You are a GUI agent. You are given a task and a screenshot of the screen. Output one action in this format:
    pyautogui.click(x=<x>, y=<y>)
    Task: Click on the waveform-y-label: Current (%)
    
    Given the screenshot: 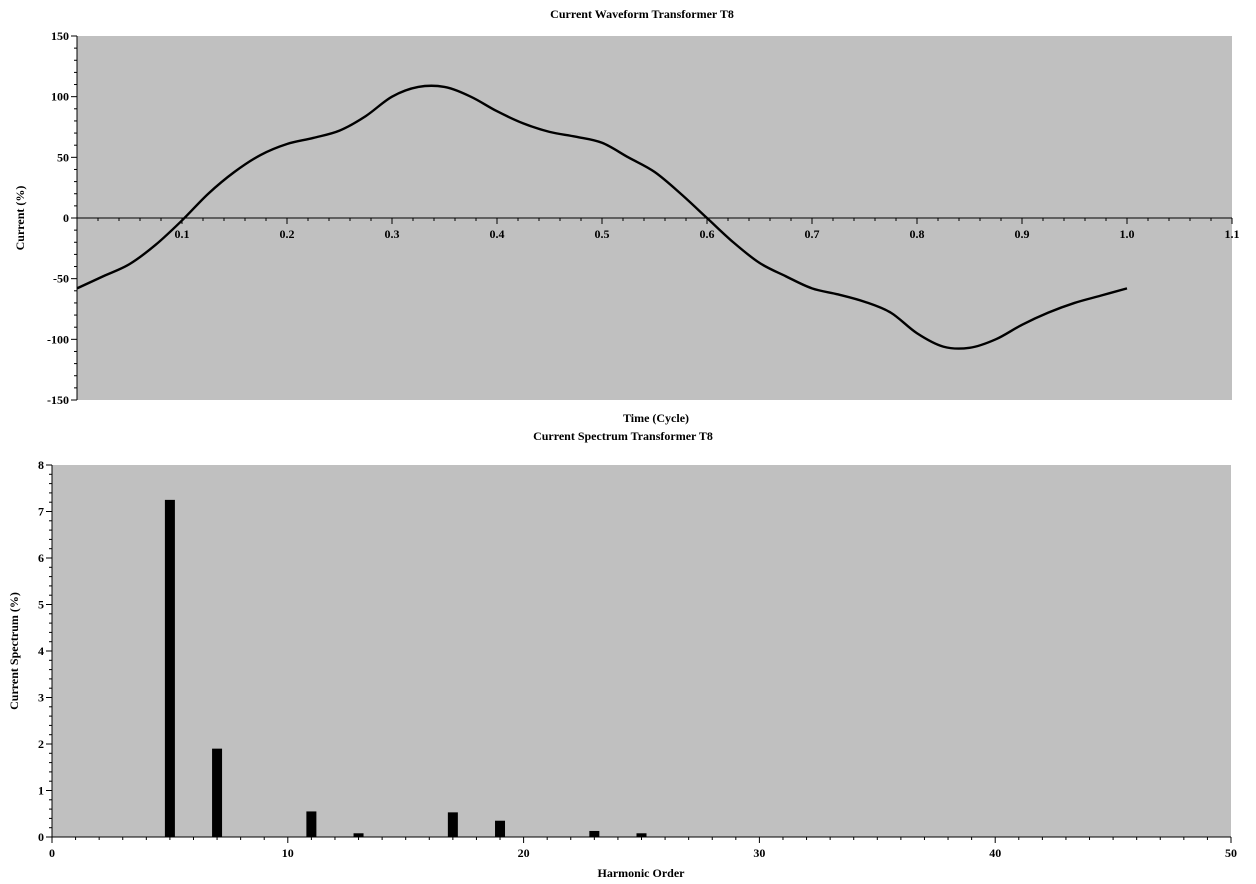 What is the action you would take?
    pyautogui.click(x=20, y=218)
    